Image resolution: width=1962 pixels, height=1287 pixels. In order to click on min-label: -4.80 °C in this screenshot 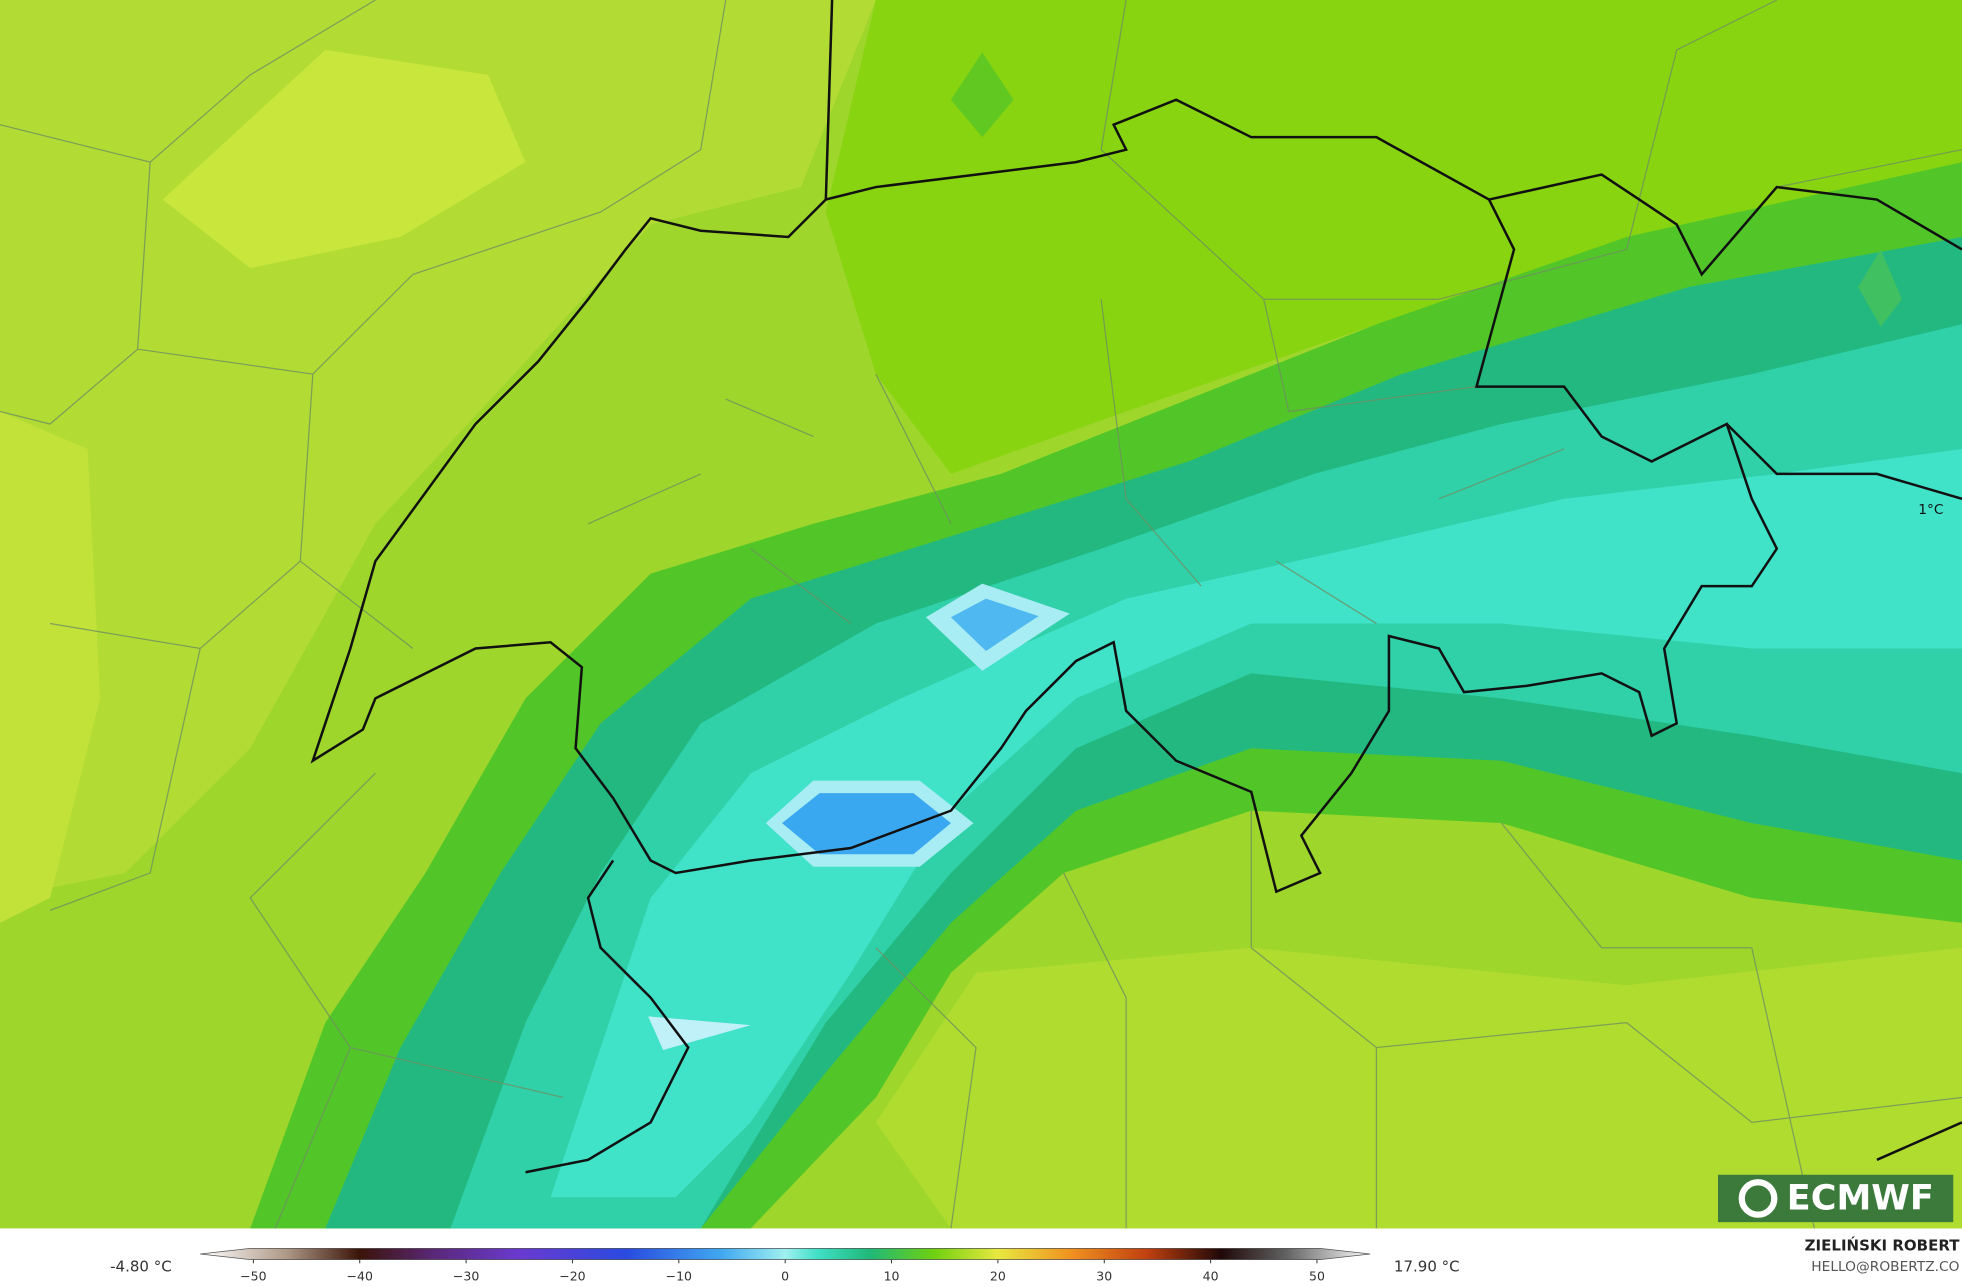, I will do `click(141, 1267)`.